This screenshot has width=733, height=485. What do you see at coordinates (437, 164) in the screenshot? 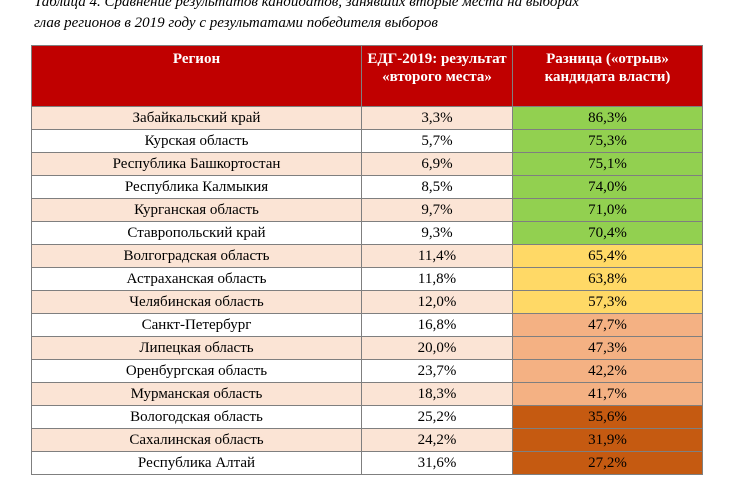
I see `result-cell: 6,9%` at bounding box center [437, 164].